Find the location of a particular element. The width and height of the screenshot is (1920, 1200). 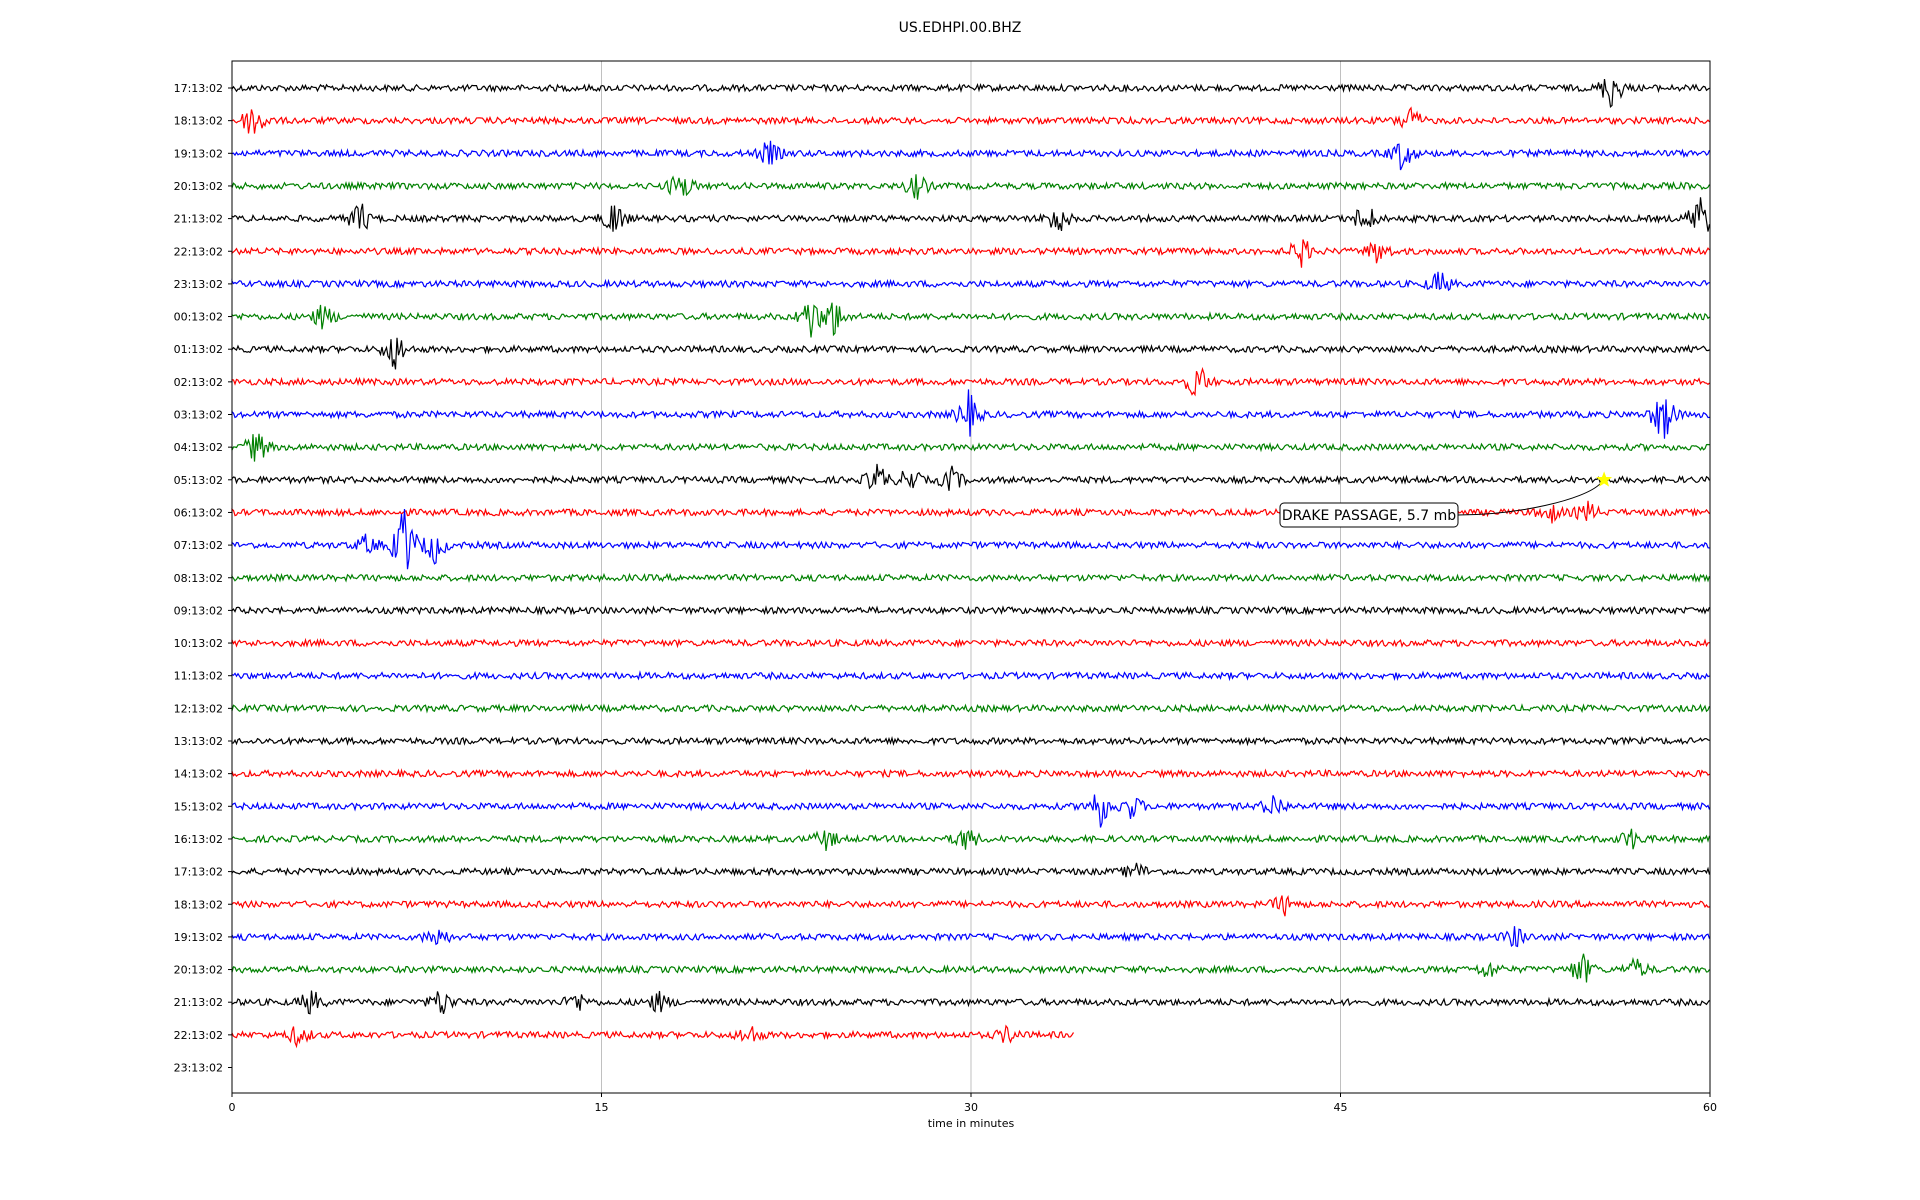

time-axis: 0 15 30 45 60 is located at coordinates (973, 1103).